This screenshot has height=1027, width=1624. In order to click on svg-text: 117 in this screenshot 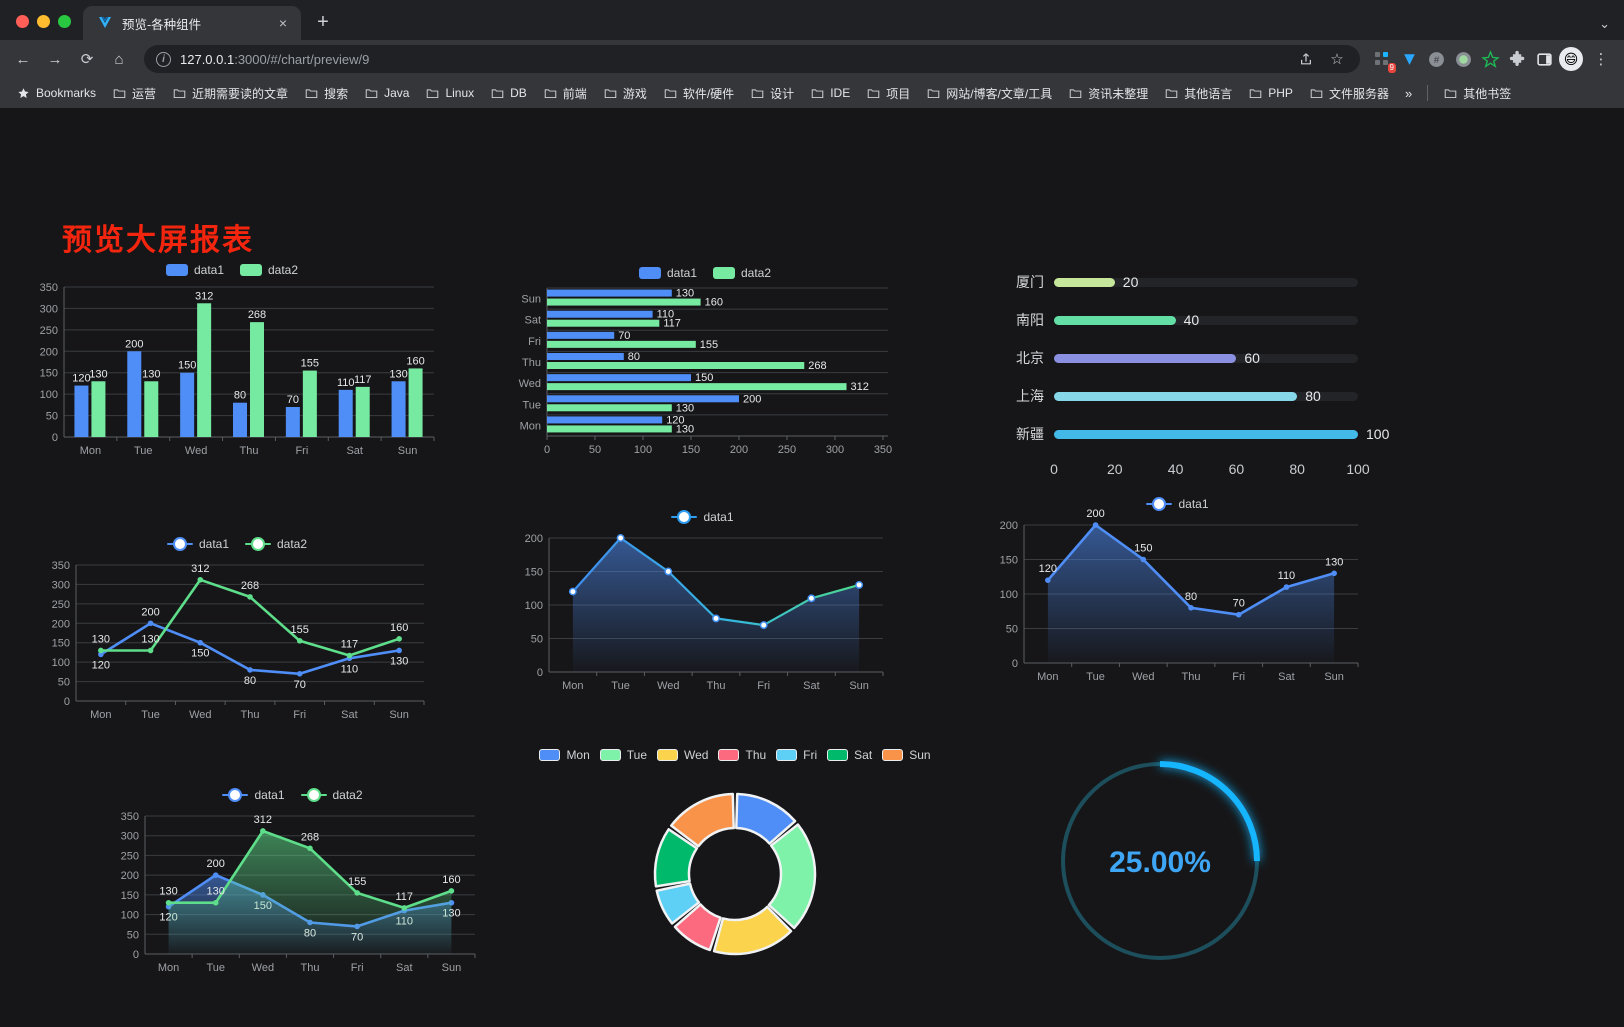, I will do `click(363, 380)`.